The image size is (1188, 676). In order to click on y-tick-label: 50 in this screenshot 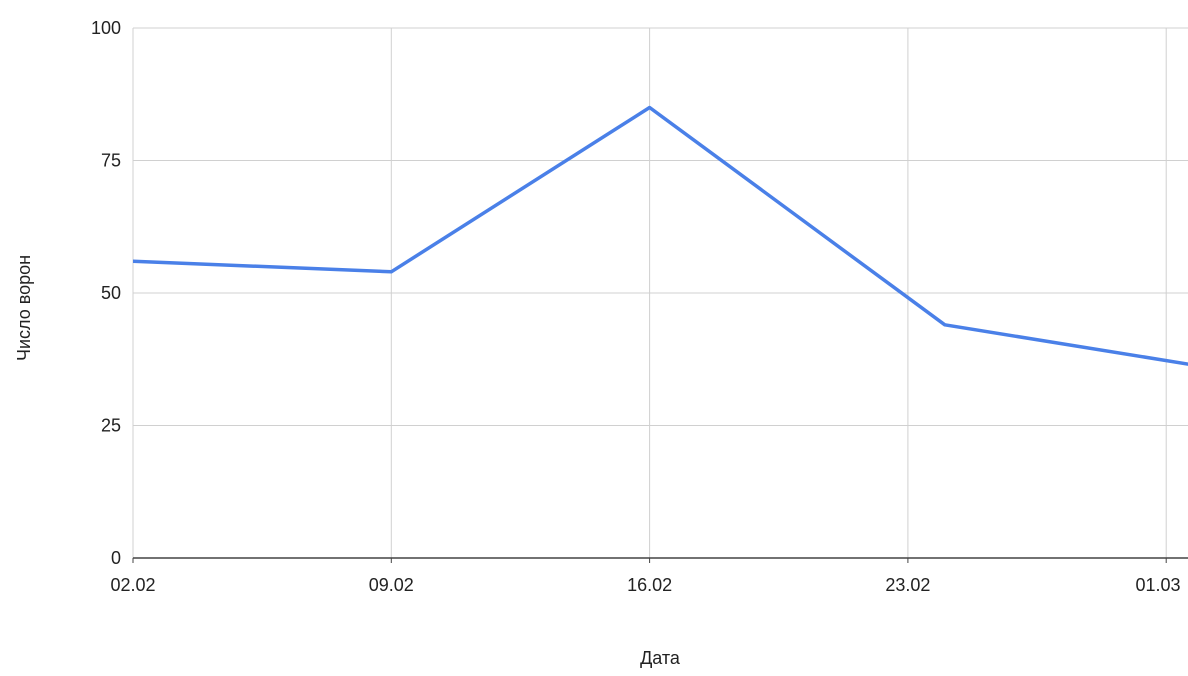, I will do `click(111, 293)`.